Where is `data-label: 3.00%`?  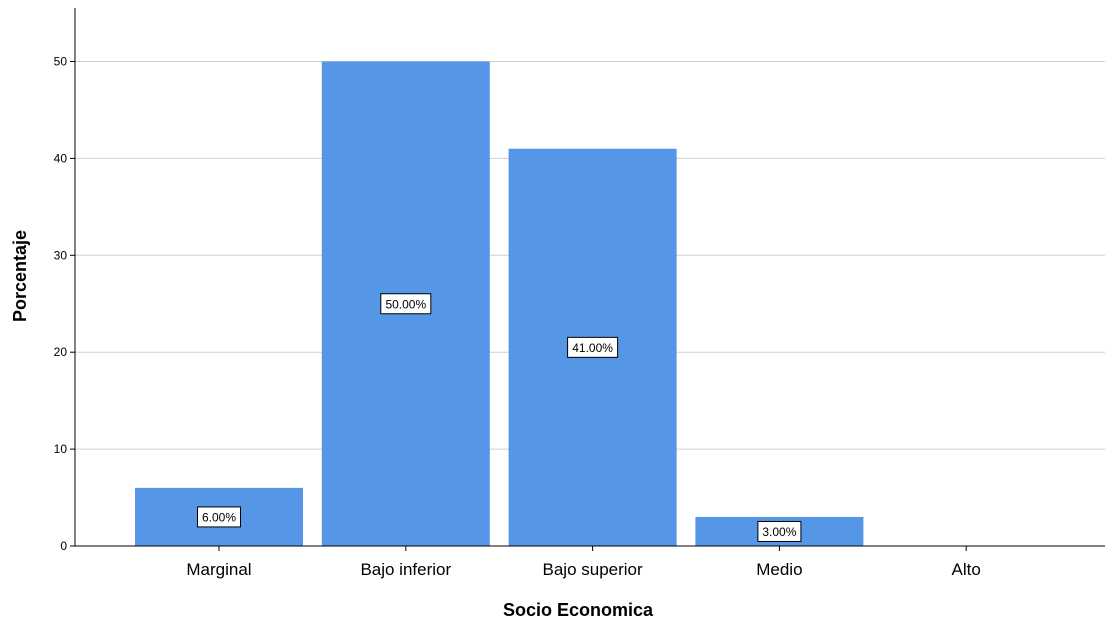
data-label: 3.00% is located at coordinates (779, 532).